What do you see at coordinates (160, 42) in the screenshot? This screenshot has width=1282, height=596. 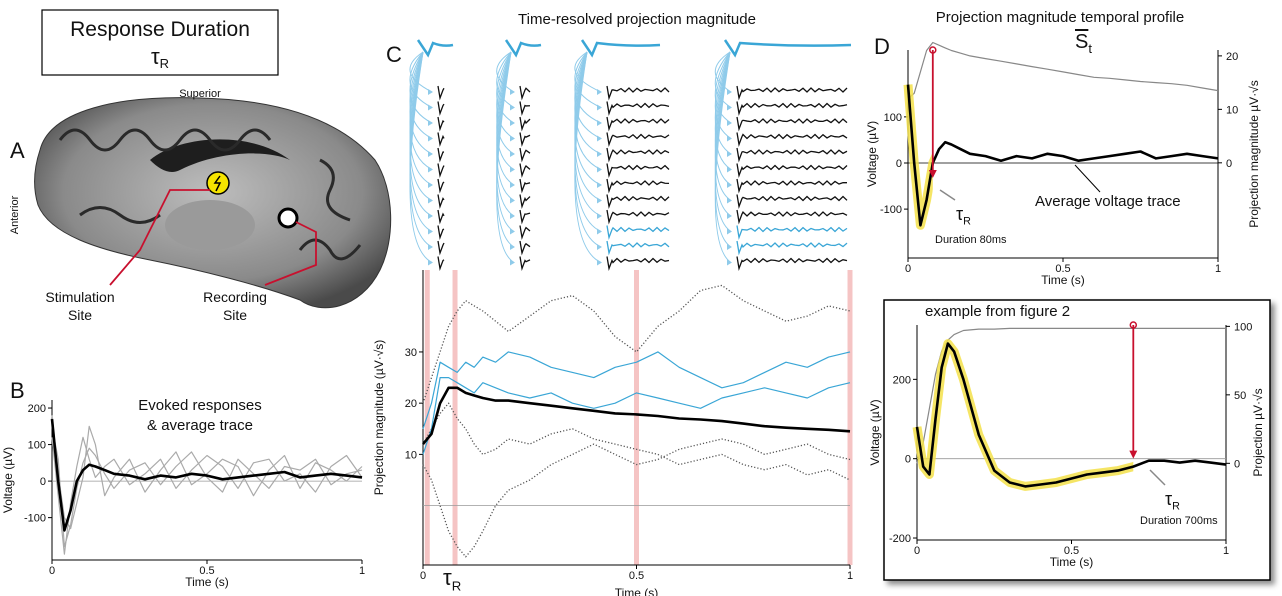 I see `title-box` at bounding box center [160, 42].